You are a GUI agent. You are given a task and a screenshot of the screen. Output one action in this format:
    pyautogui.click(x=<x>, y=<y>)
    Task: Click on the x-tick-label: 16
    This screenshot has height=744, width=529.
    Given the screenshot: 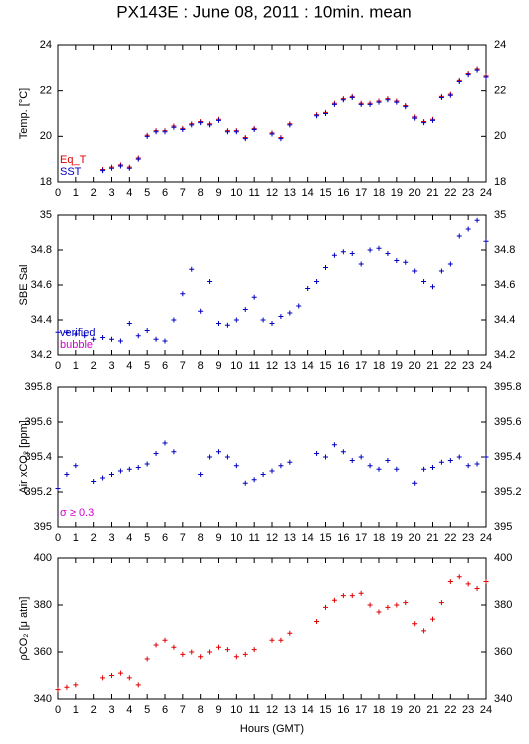 What is the action you would take?
    pyautogui.click(x=343, y=538)
    